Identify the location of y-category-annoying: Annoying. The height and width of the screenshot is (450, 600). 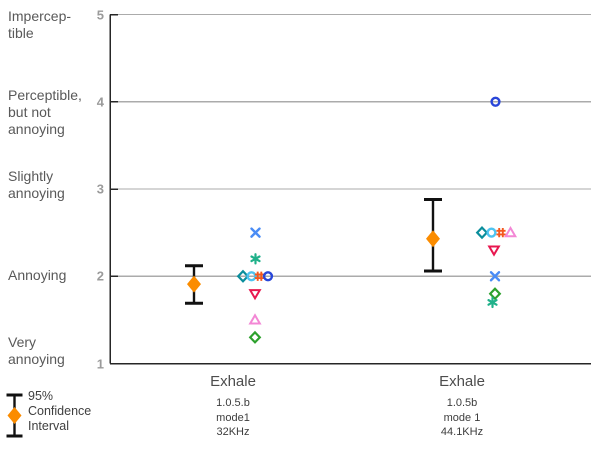
(37, 275).